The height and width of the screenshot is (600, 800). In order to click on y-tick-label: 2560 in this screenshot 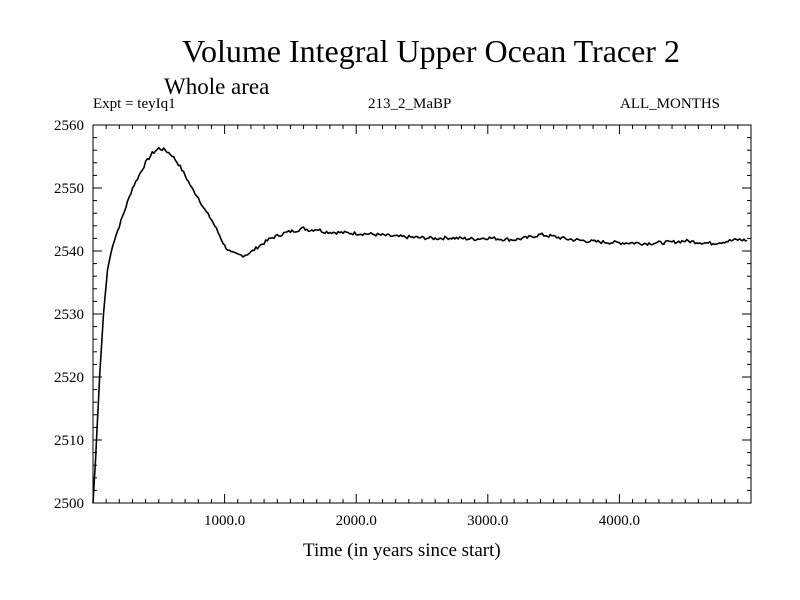, I will do `click(69, 126)`.